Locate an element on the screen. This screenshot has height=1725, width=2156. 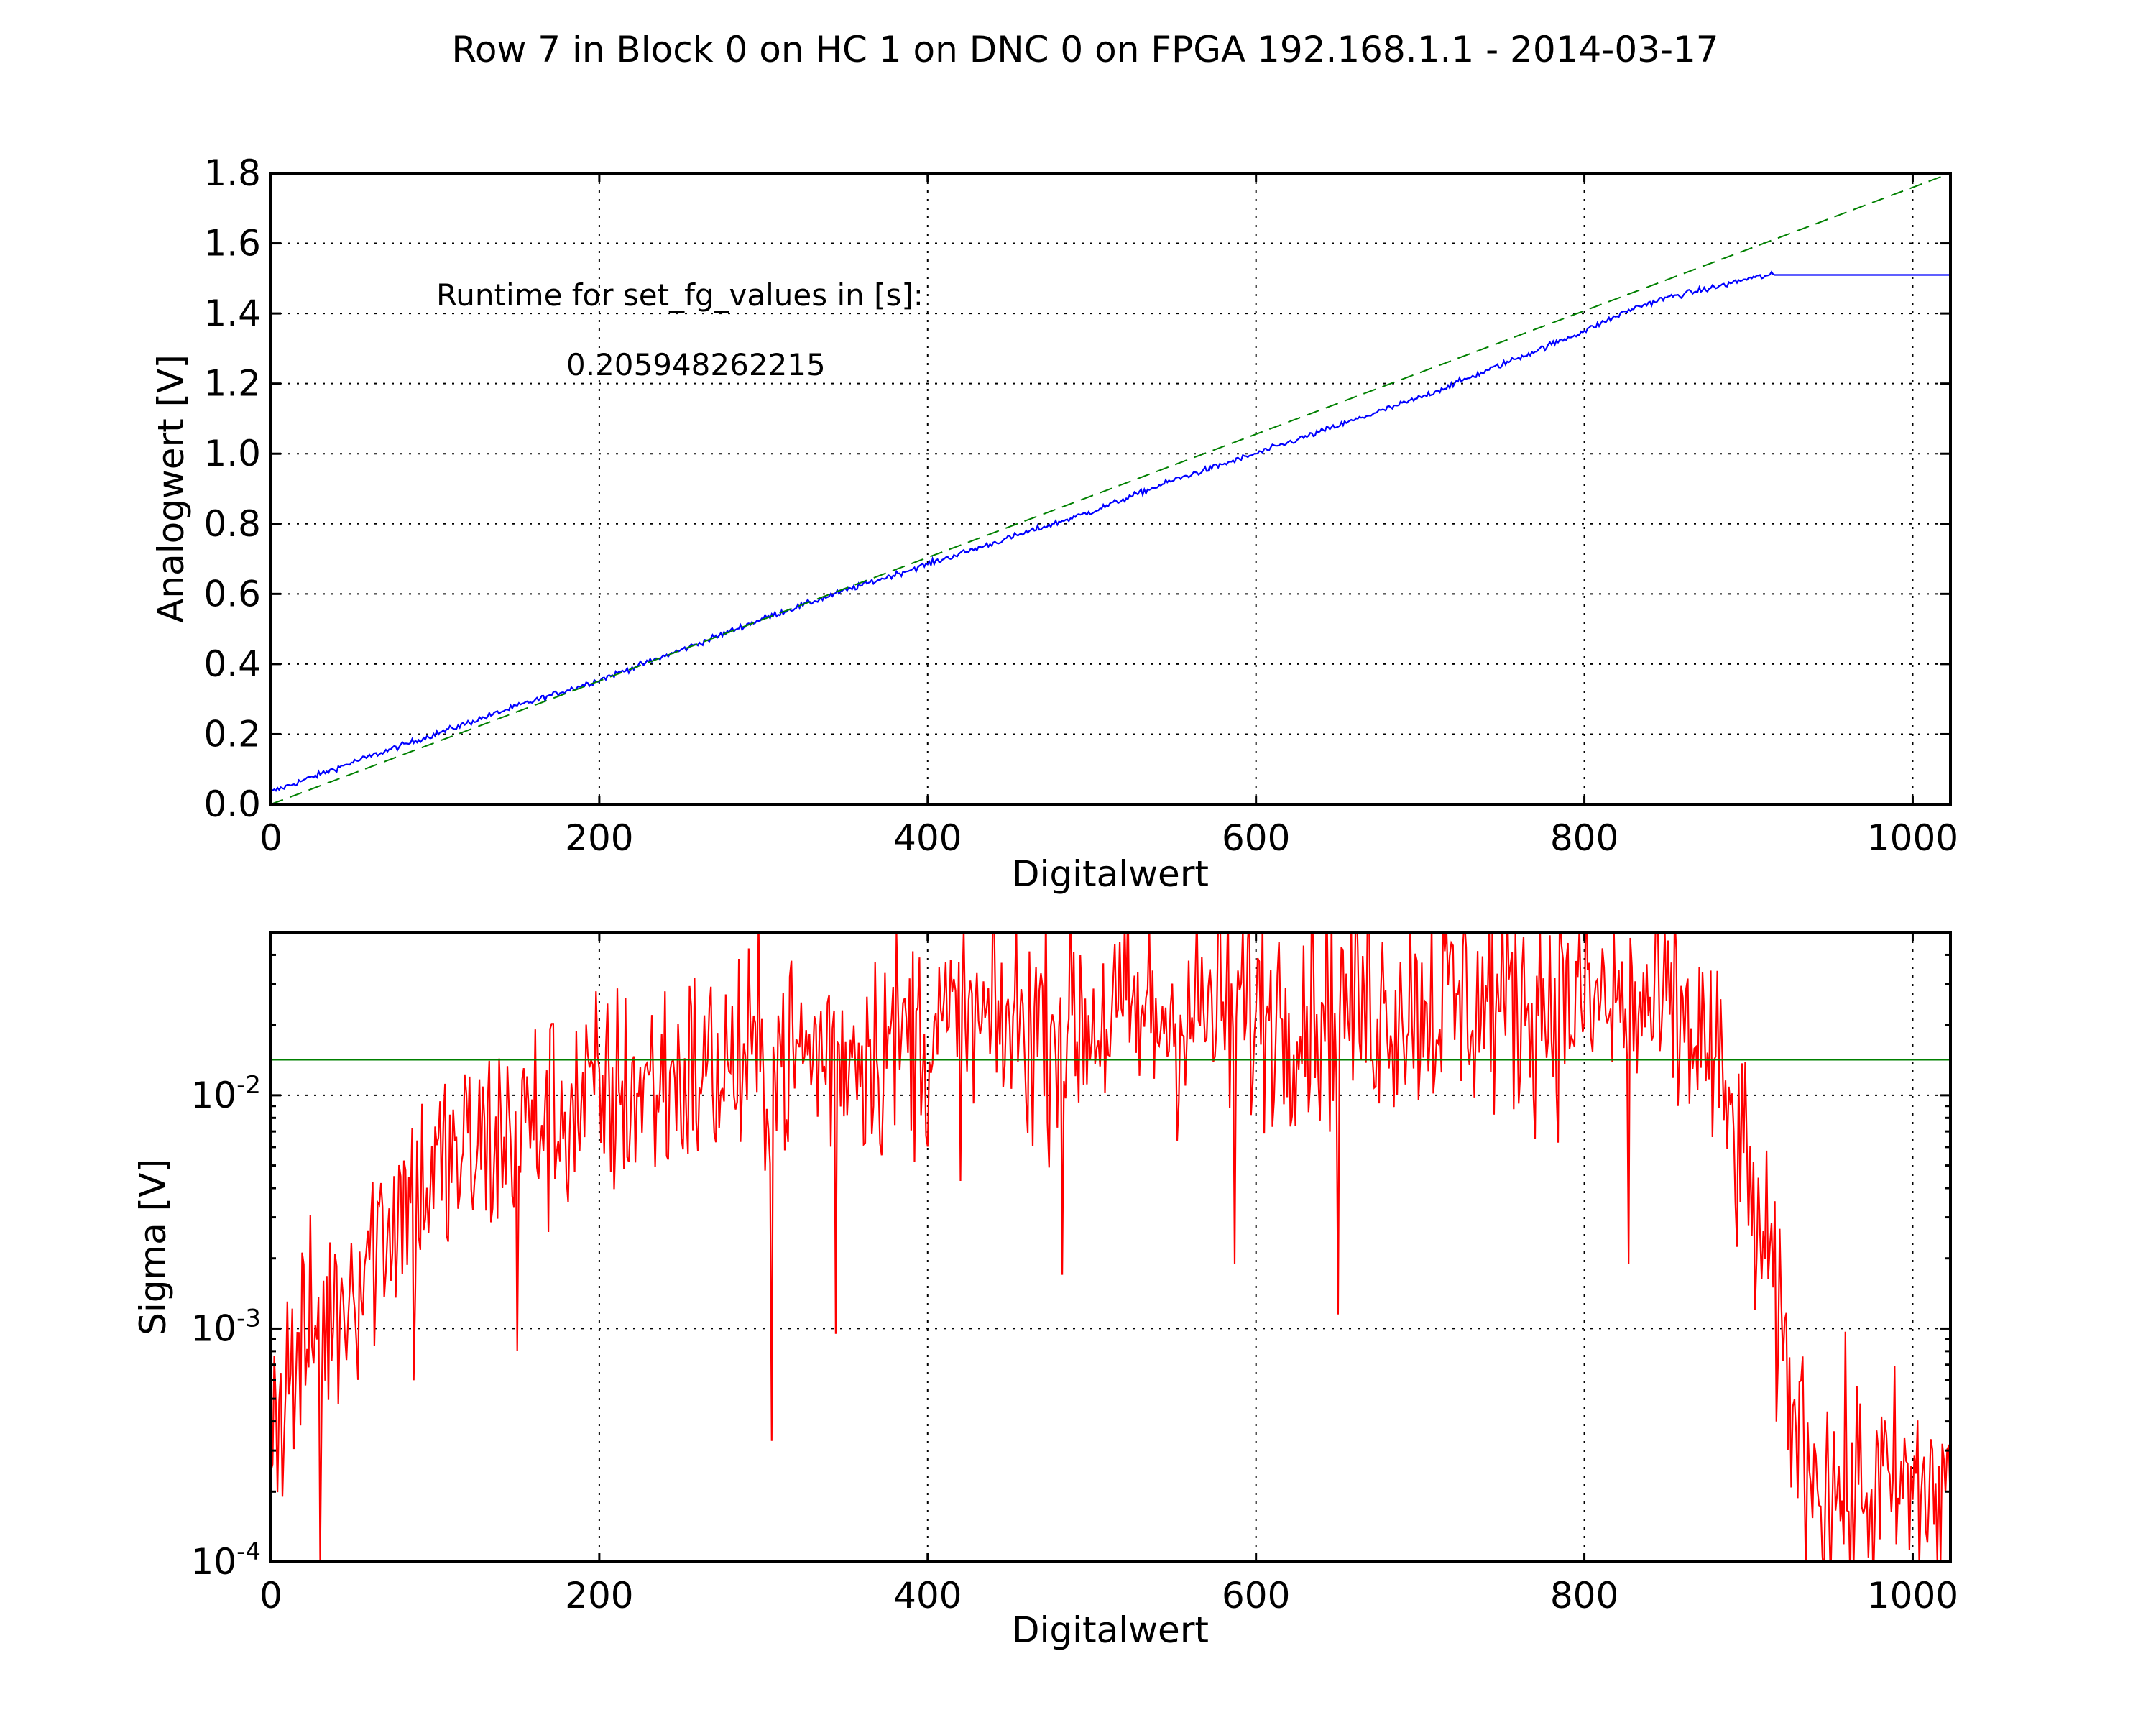
top-chart-x-tick-label: 400 is located at coordinates (927, 838).